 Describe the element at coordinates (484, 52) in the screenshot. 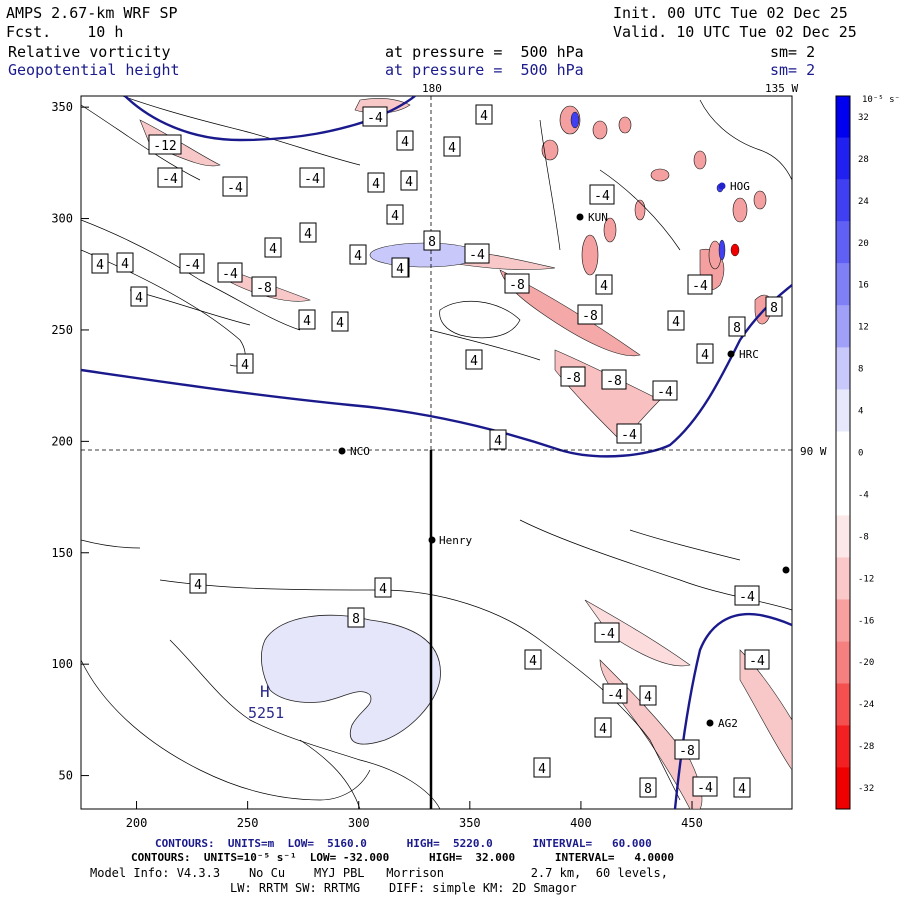

I see `pressure-level-1: at pressure = 500 hPa` at that location.